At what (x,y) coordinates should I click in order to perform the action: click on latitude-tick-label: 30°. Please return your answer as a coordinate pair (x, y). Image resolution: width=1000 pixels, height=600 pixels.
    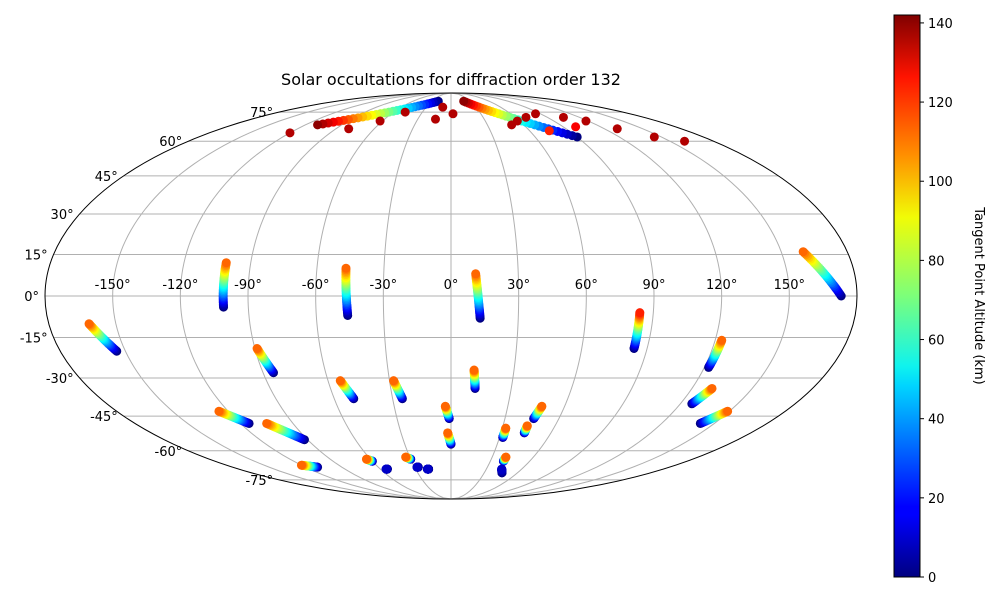
    Looking at the image, I should click on (62, 215).